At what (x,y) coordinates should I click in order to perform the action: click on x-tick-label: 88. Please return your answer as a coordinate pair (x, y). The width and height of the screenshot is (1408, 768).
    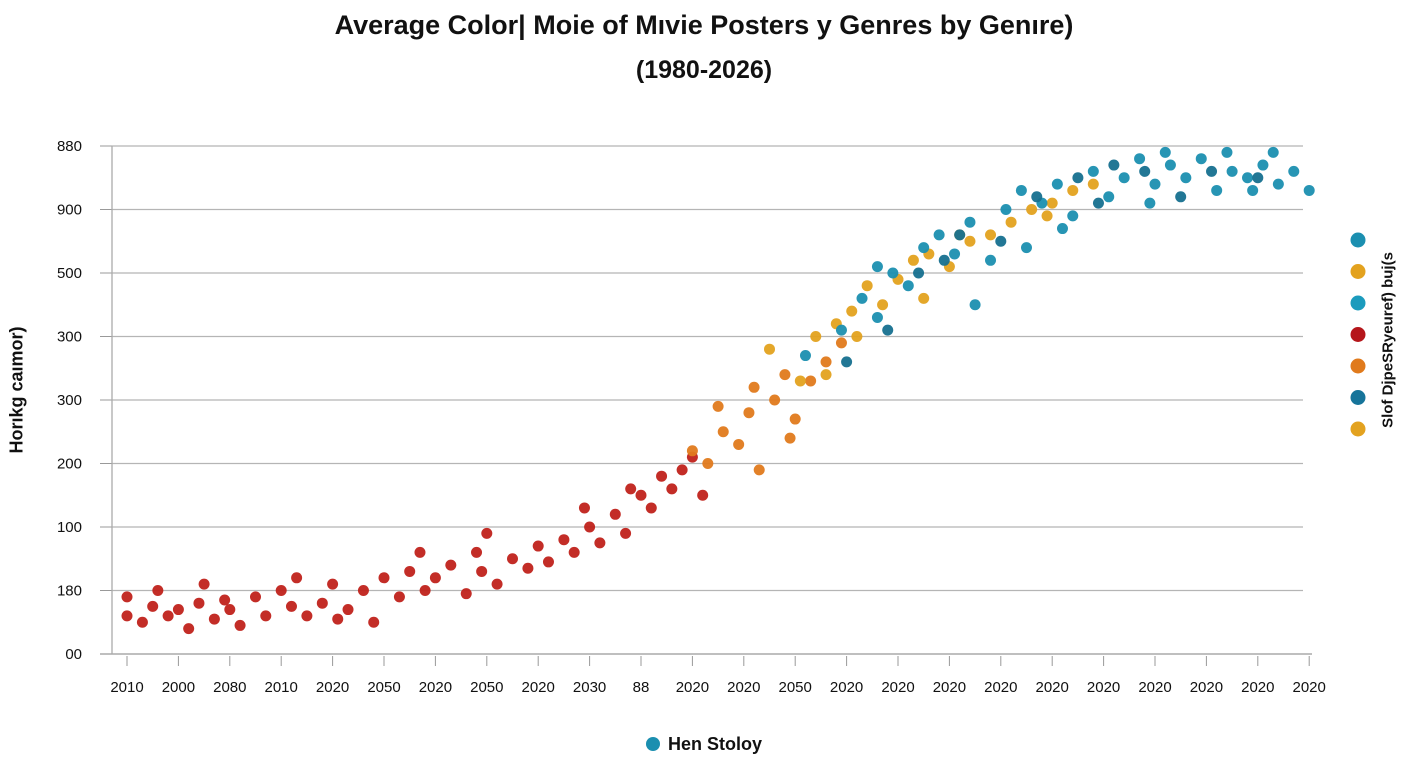
    Looking at the image, I should click on (641, 687).